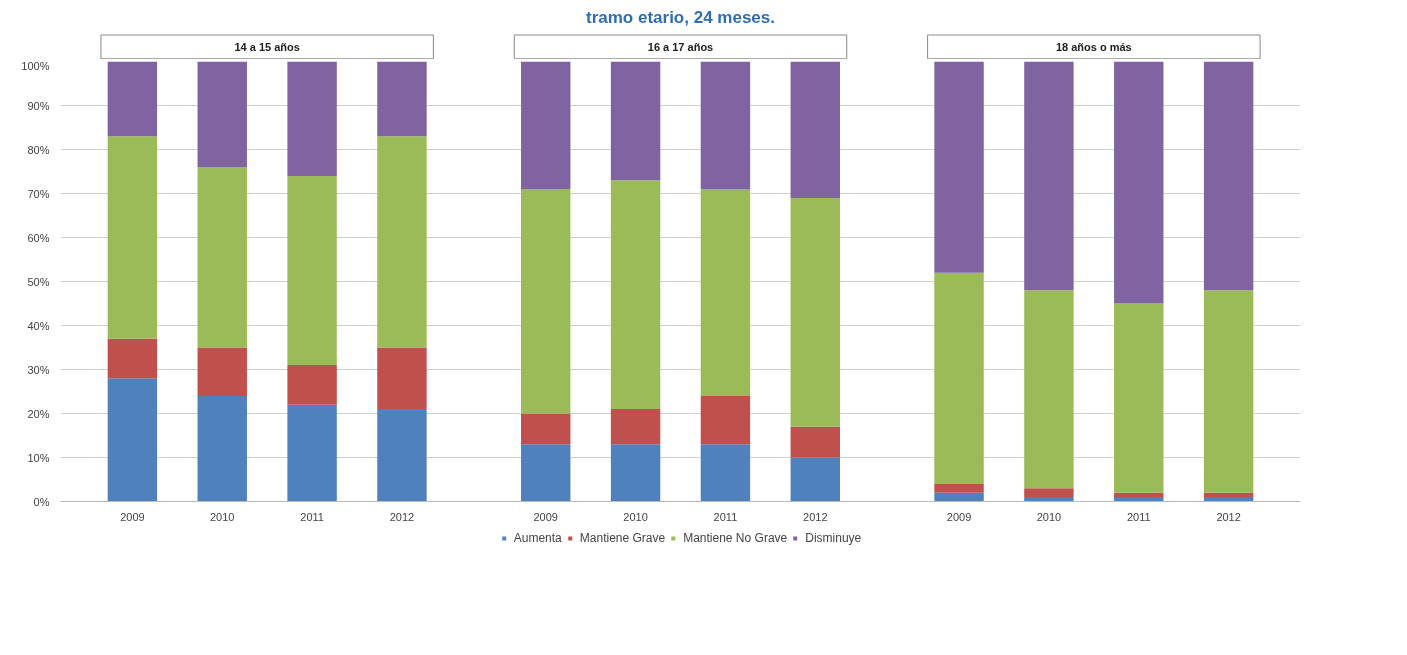 This screenshot has width=1407, height=655. What do you see at coordinates (735, 538) in the screenshot?
I see `legend-label: Mantiene No Grave` at bounding box center [735, 538].